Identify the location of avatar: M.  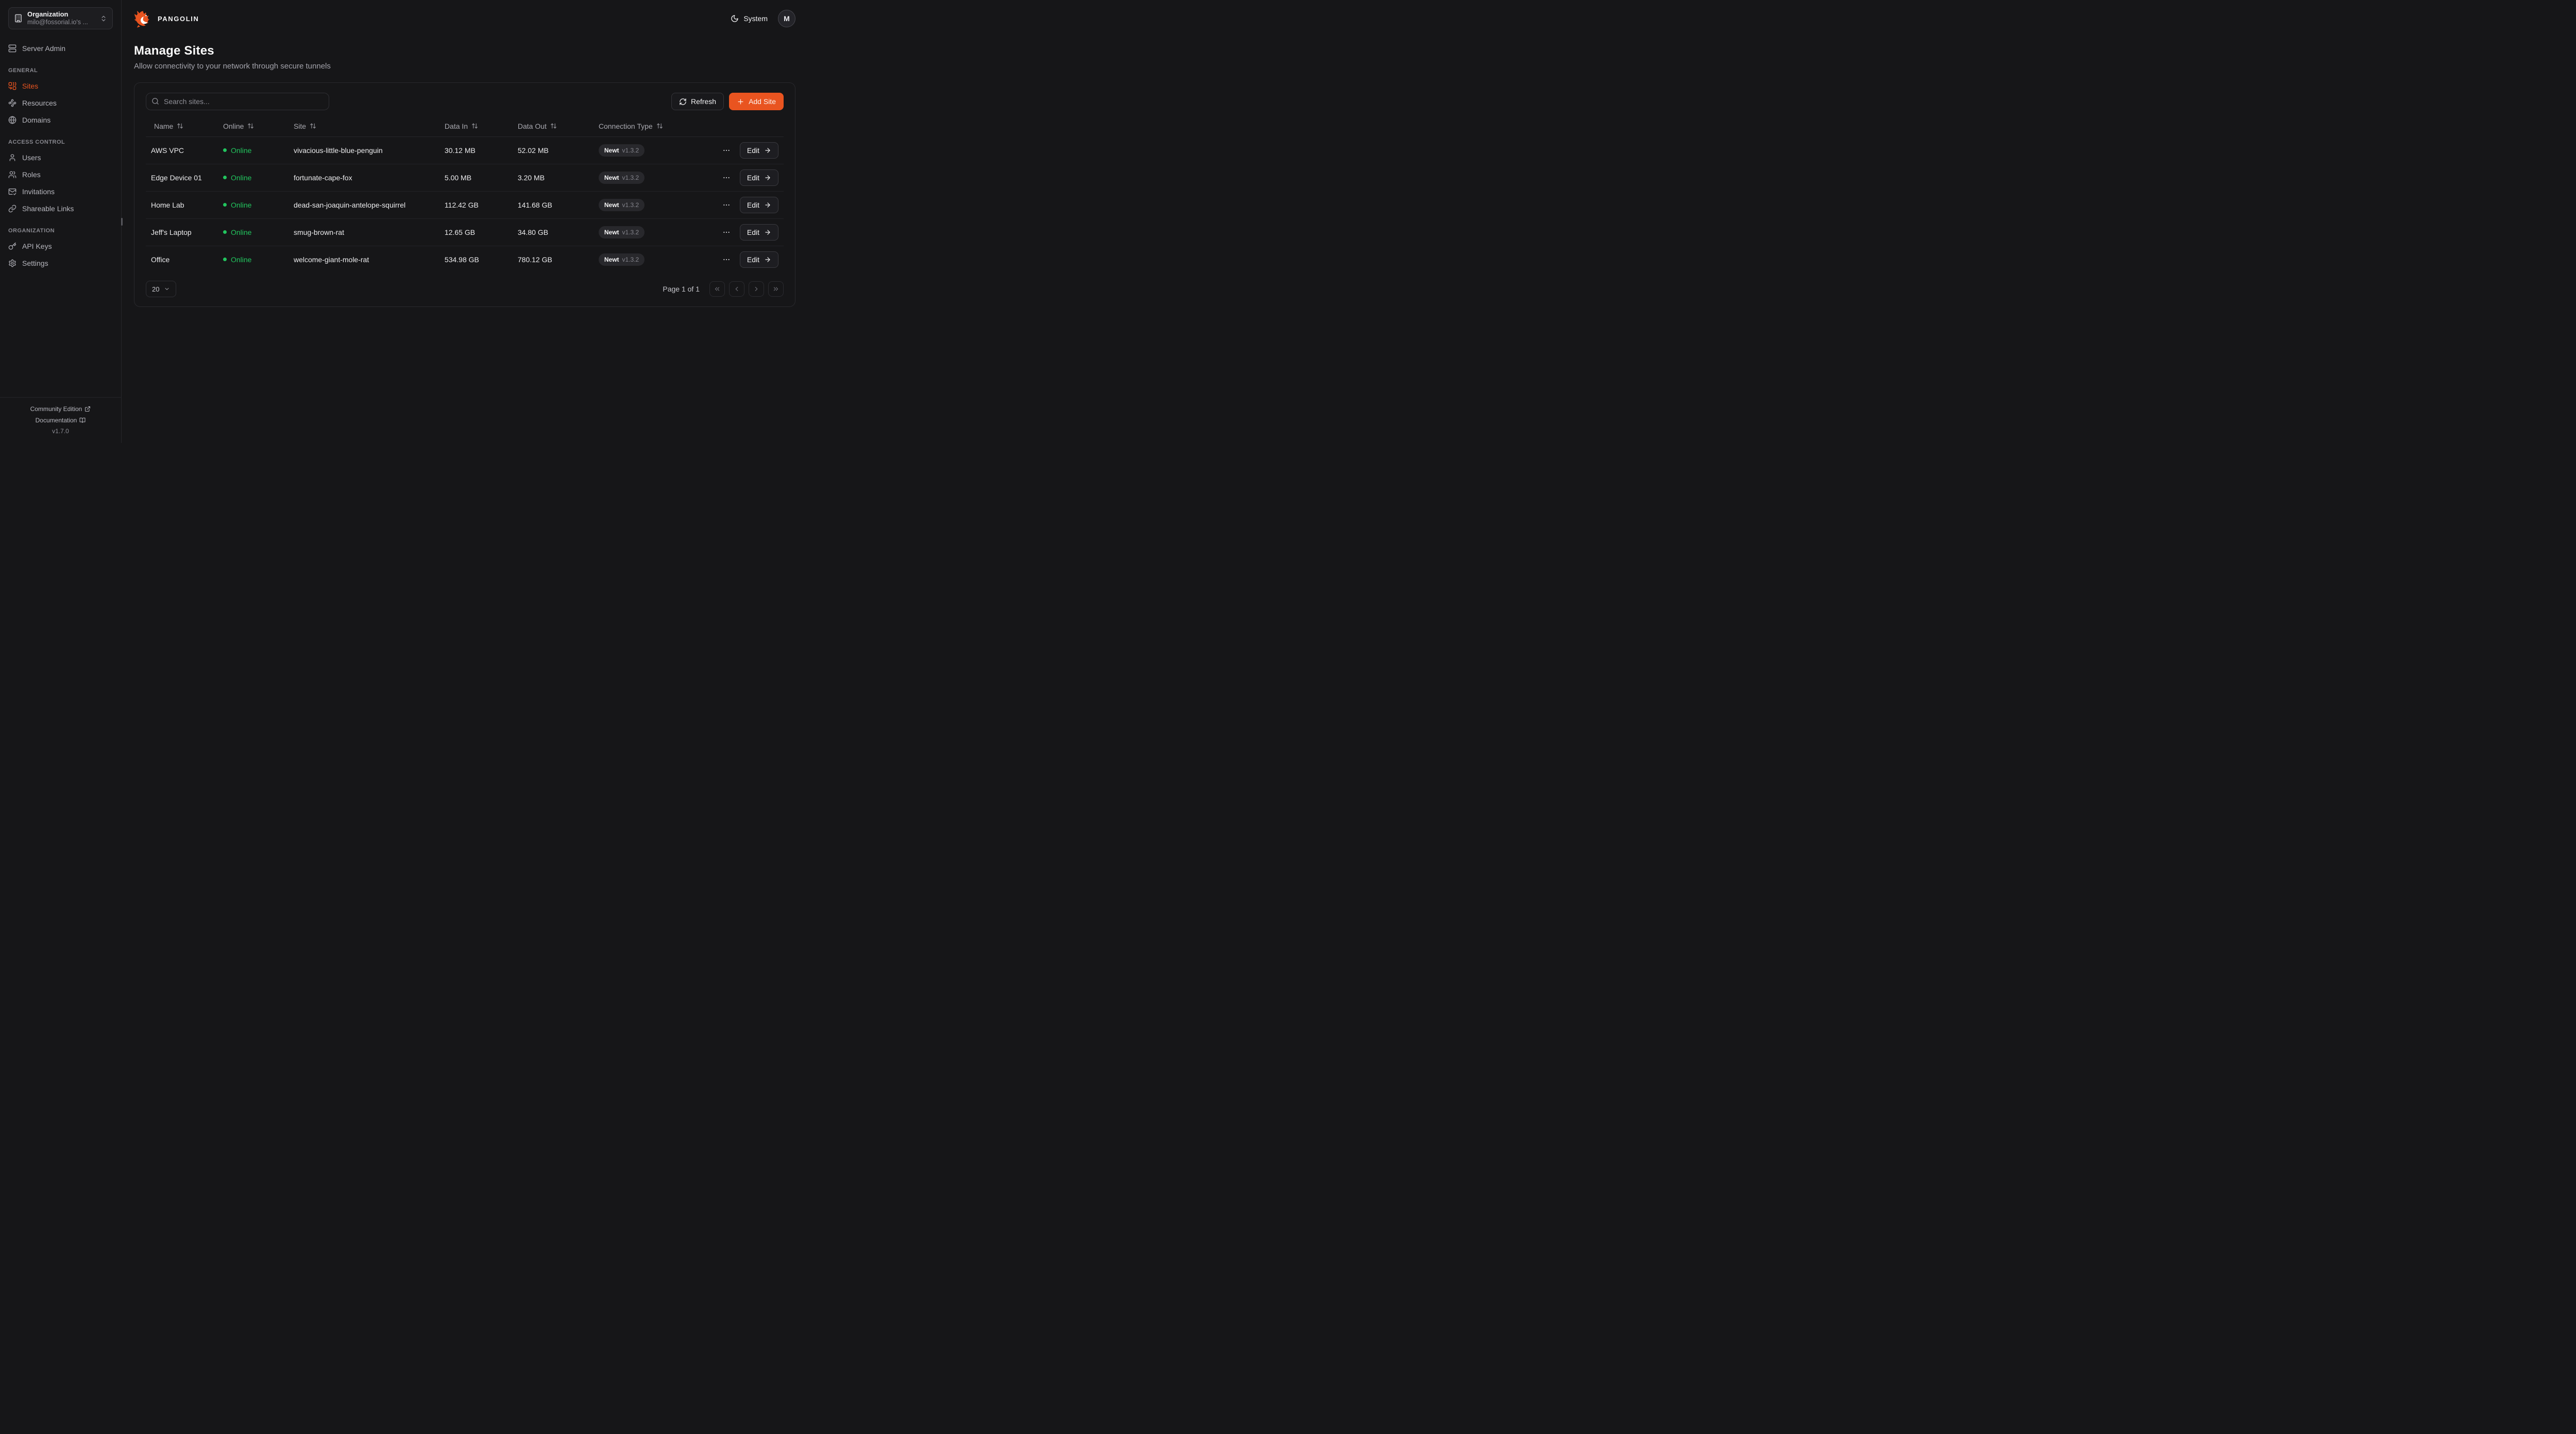
(786, 18).